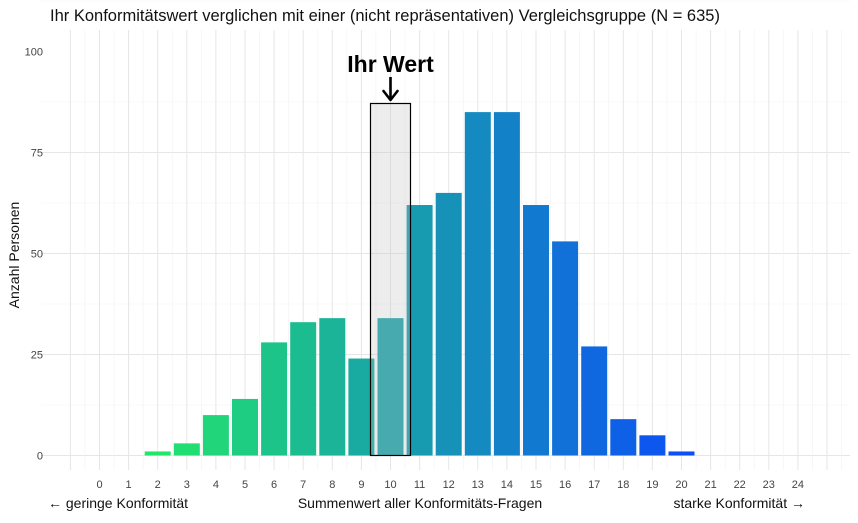 This screenshot has height=523, width=858. Describe the element at coordinates (34, 53) in the screenshot. I see `y-tick-label: 100` at that location.